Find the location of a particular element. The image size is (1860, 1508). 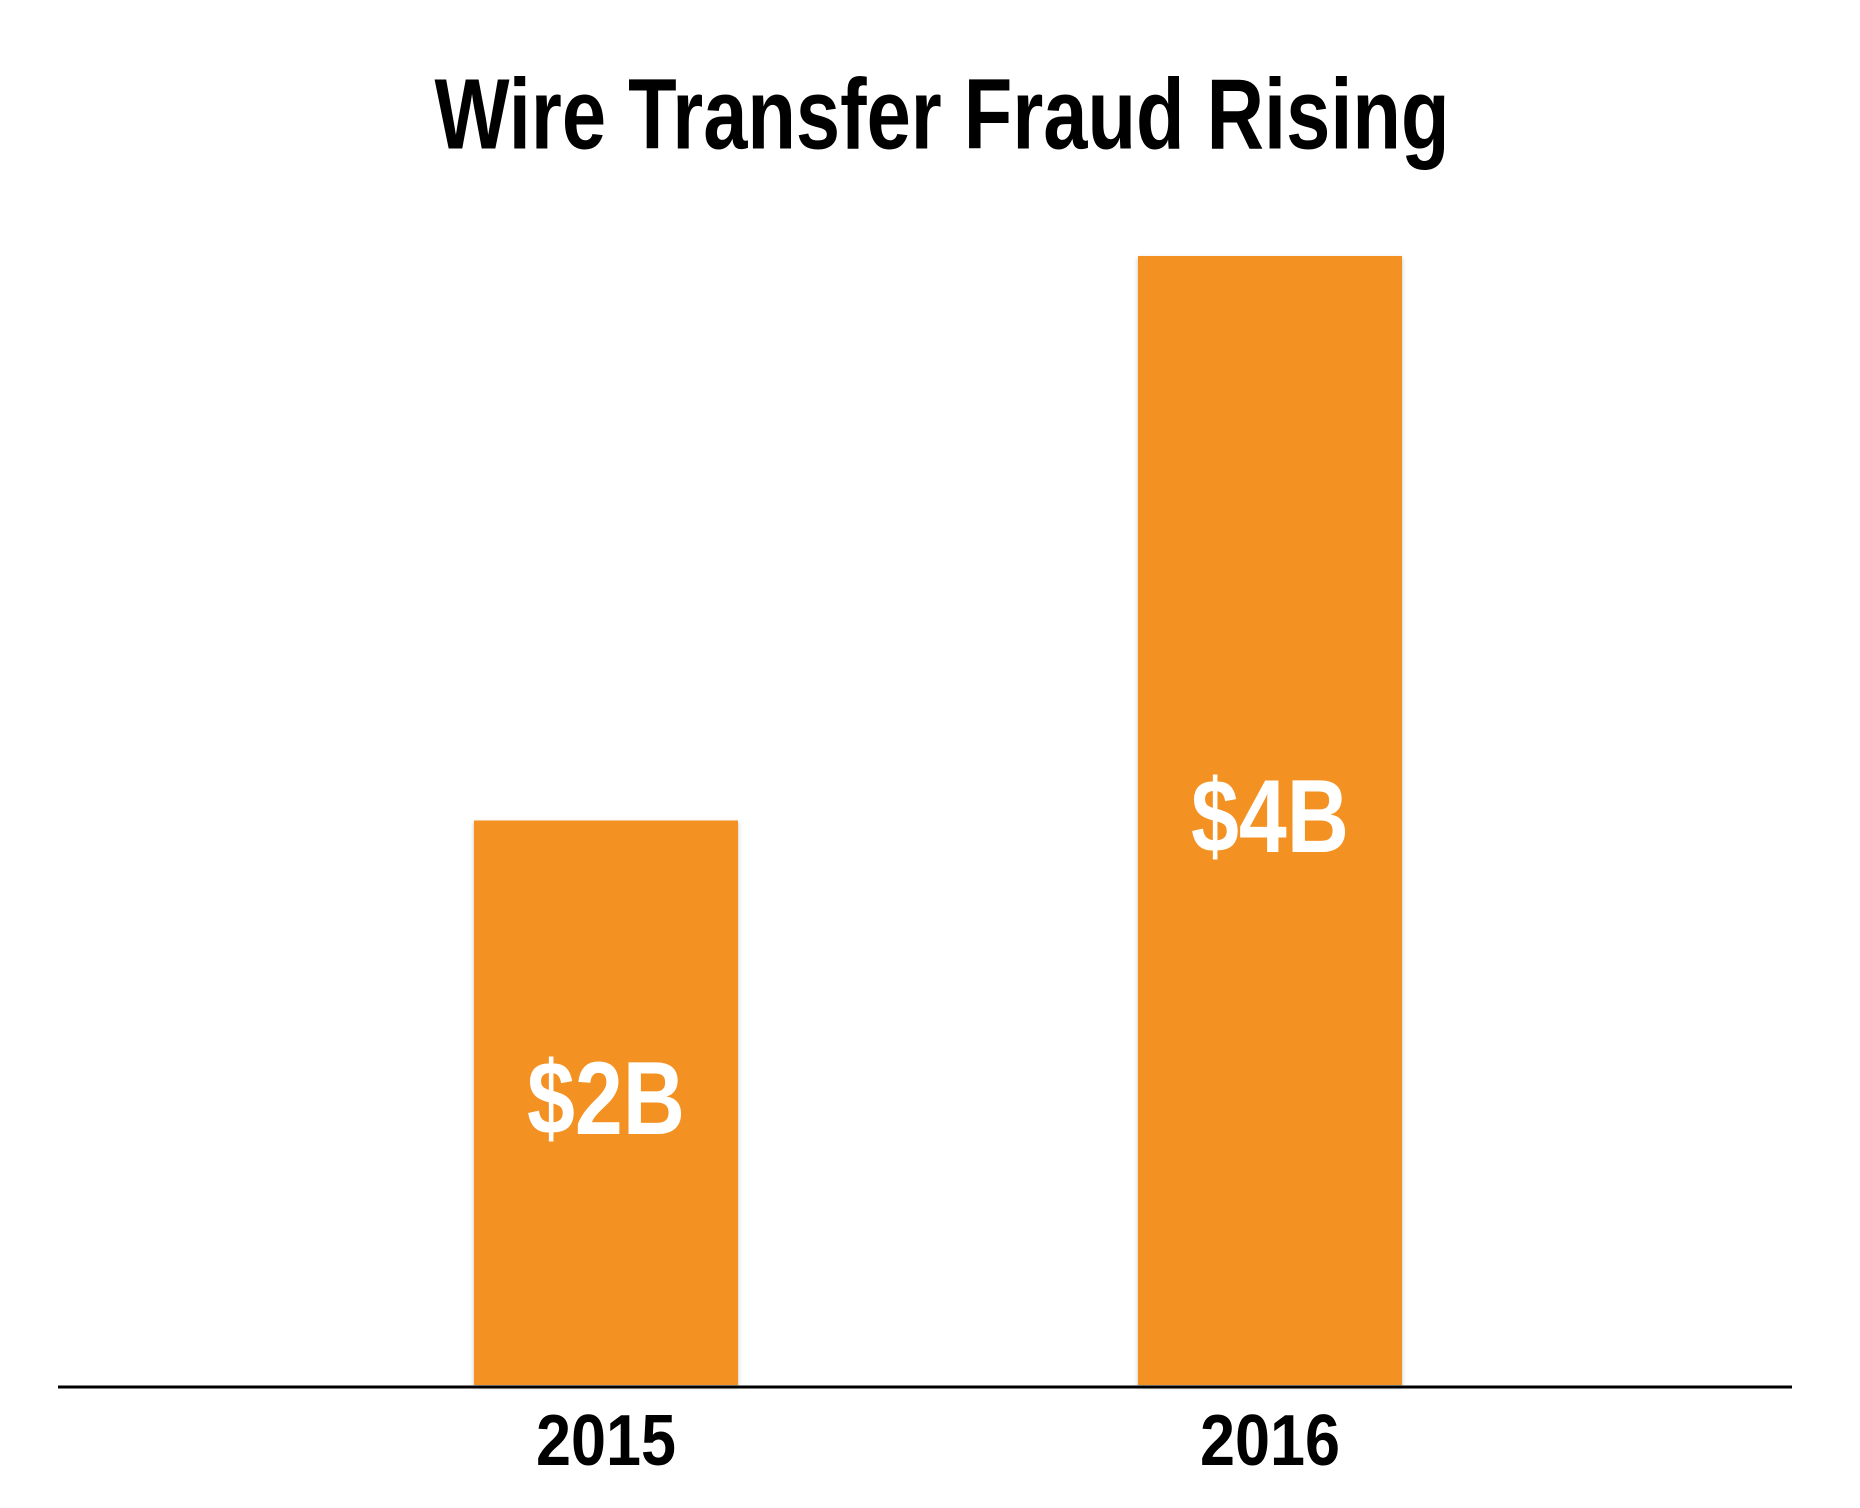

chart-title: Wire Transfer Fraud Rising is located at coordinates (942, 114).